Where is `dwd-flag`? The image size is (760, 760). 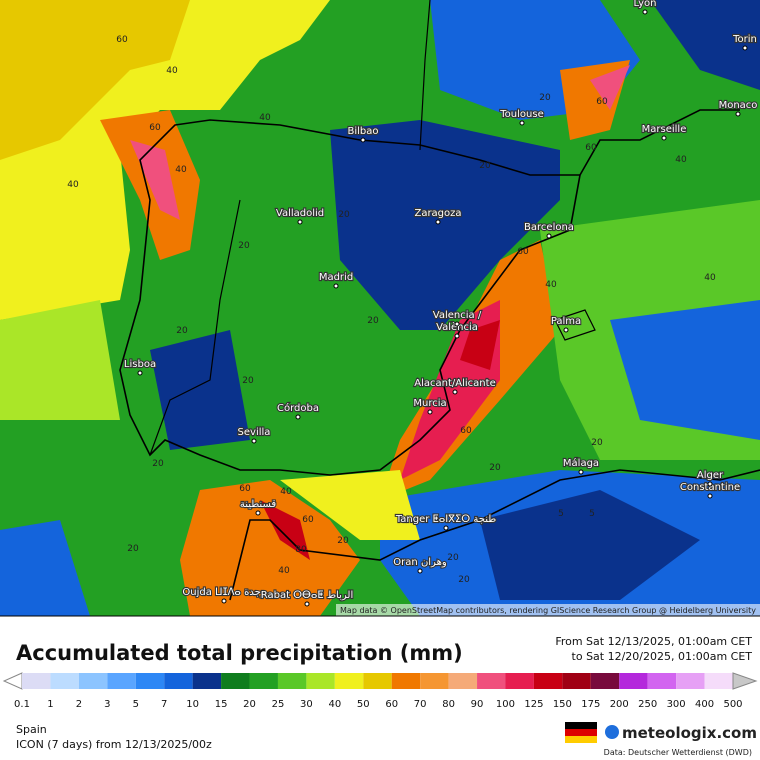 dwd-flag is located at coordinates (581, 732).